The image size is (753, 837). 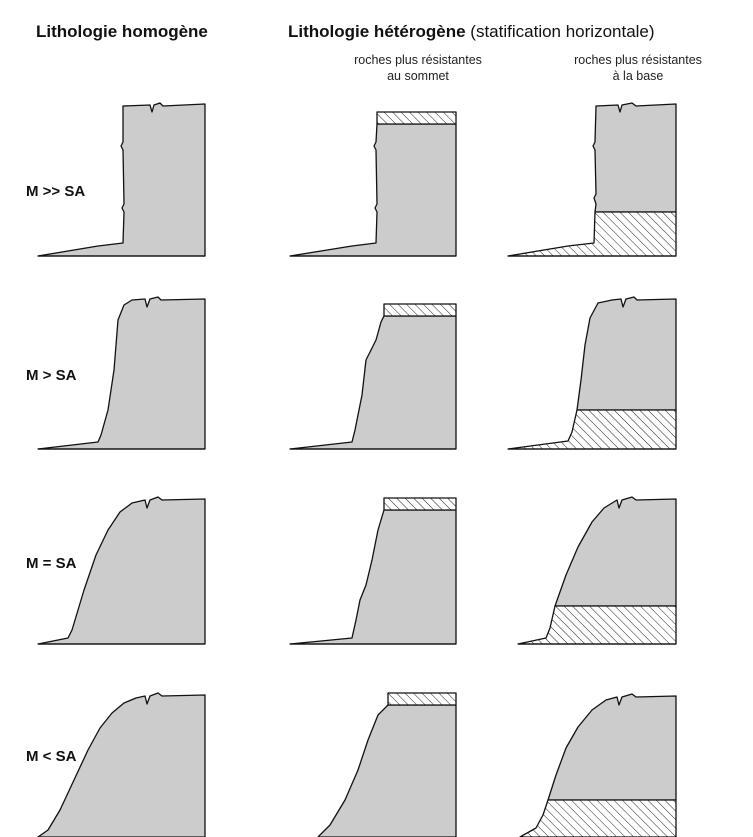 What do you see at coordinates (121, 373) in the screenshot?
I see `profile-r2-homogeneous` at bounding box center [121, 373].